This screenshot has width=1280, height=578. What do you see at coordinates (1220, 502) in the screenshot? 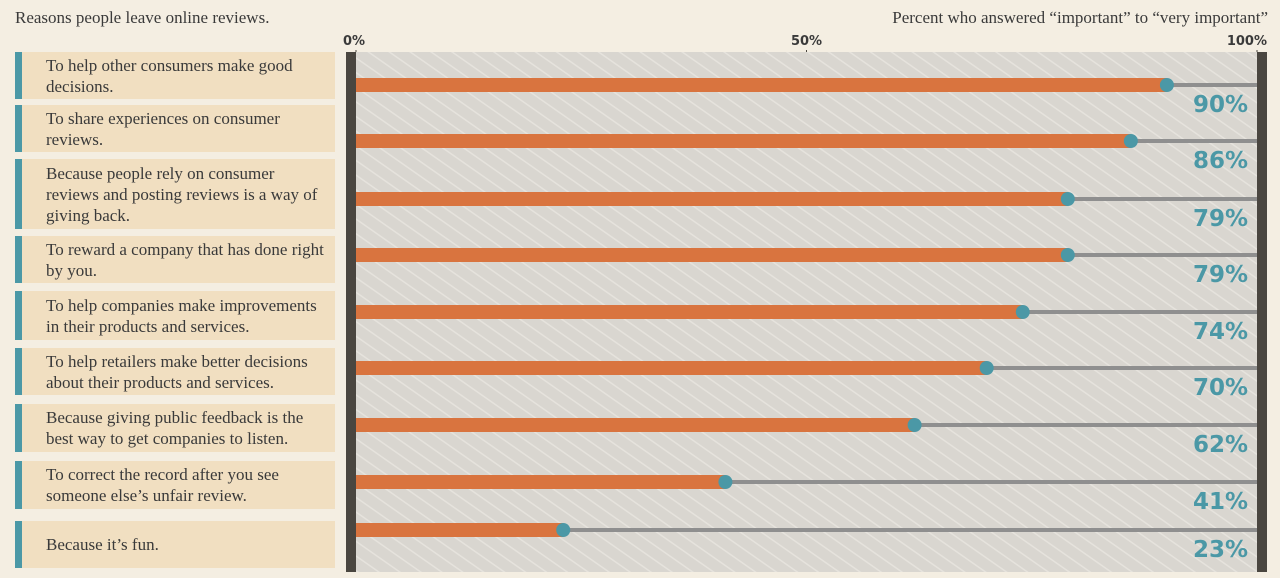
I see `value-label: 41%` at bounding box center [1220, 502].